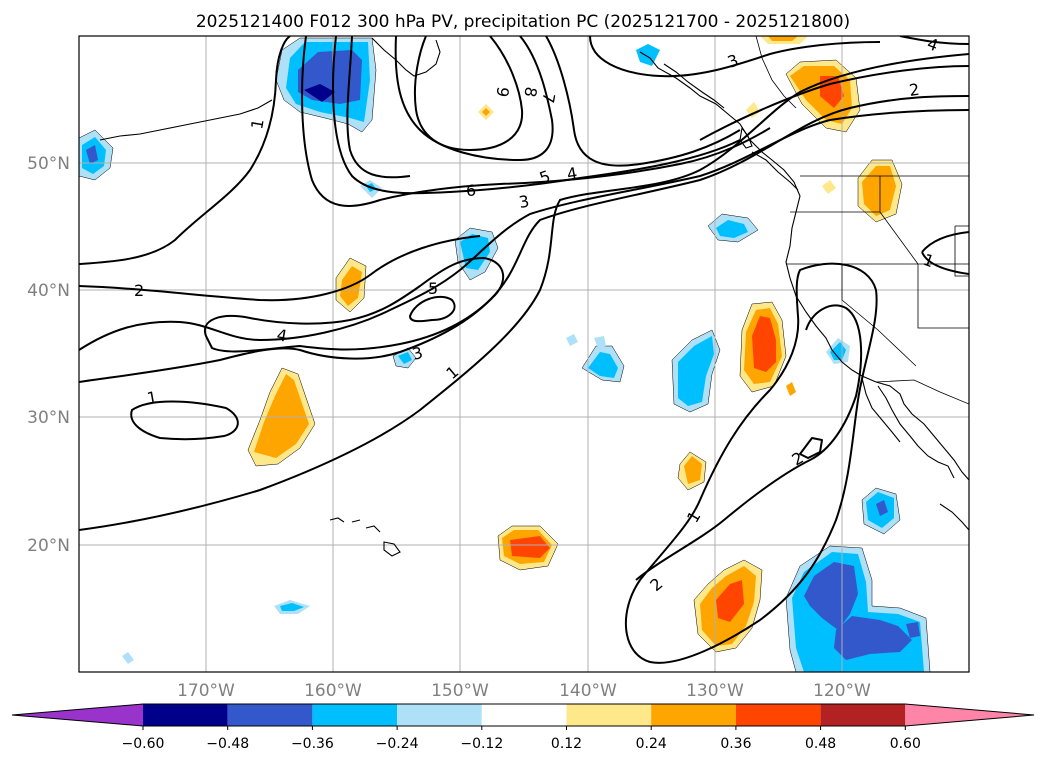 This screenshot has height=765, width=1047. What do you see at coordinates (749, 442) in the screenshot?
I see `pv-contour-2-loop` at bounding box center [749, 442].